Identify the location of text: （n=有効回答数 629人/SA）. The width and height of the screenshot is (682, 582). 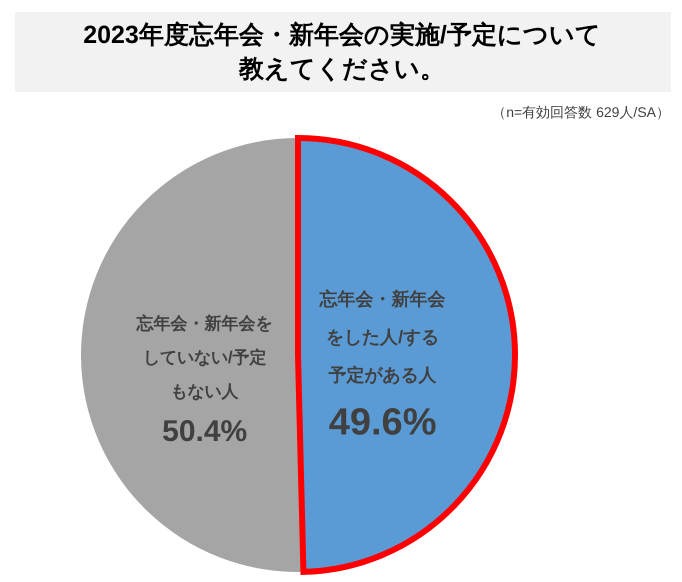
(581, 113).